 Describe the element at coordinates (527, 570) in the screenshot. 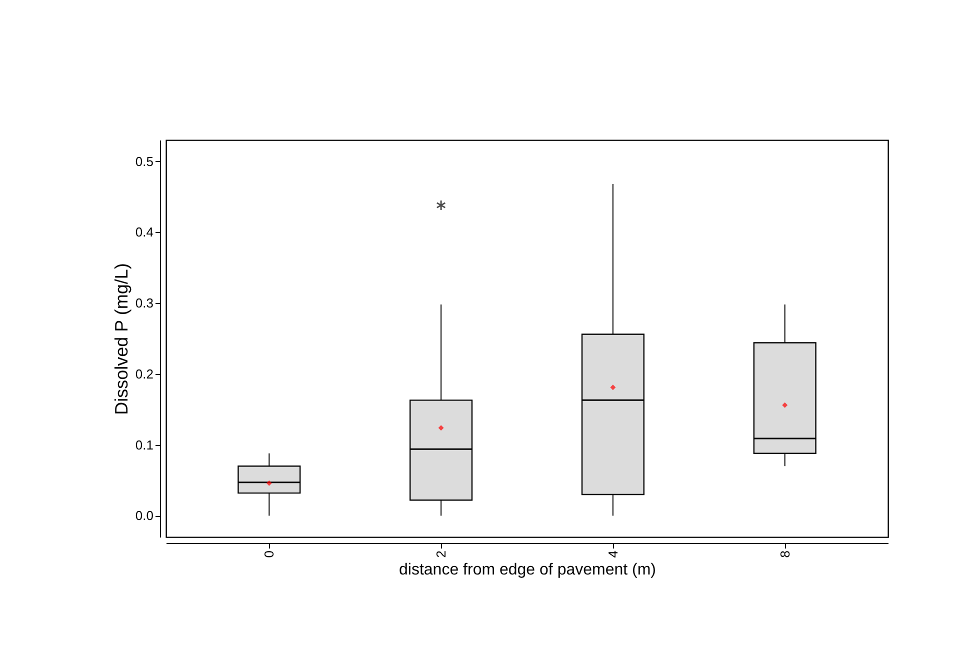

I see `x-axis-title: distance from edge of pavement (m)` at that location.